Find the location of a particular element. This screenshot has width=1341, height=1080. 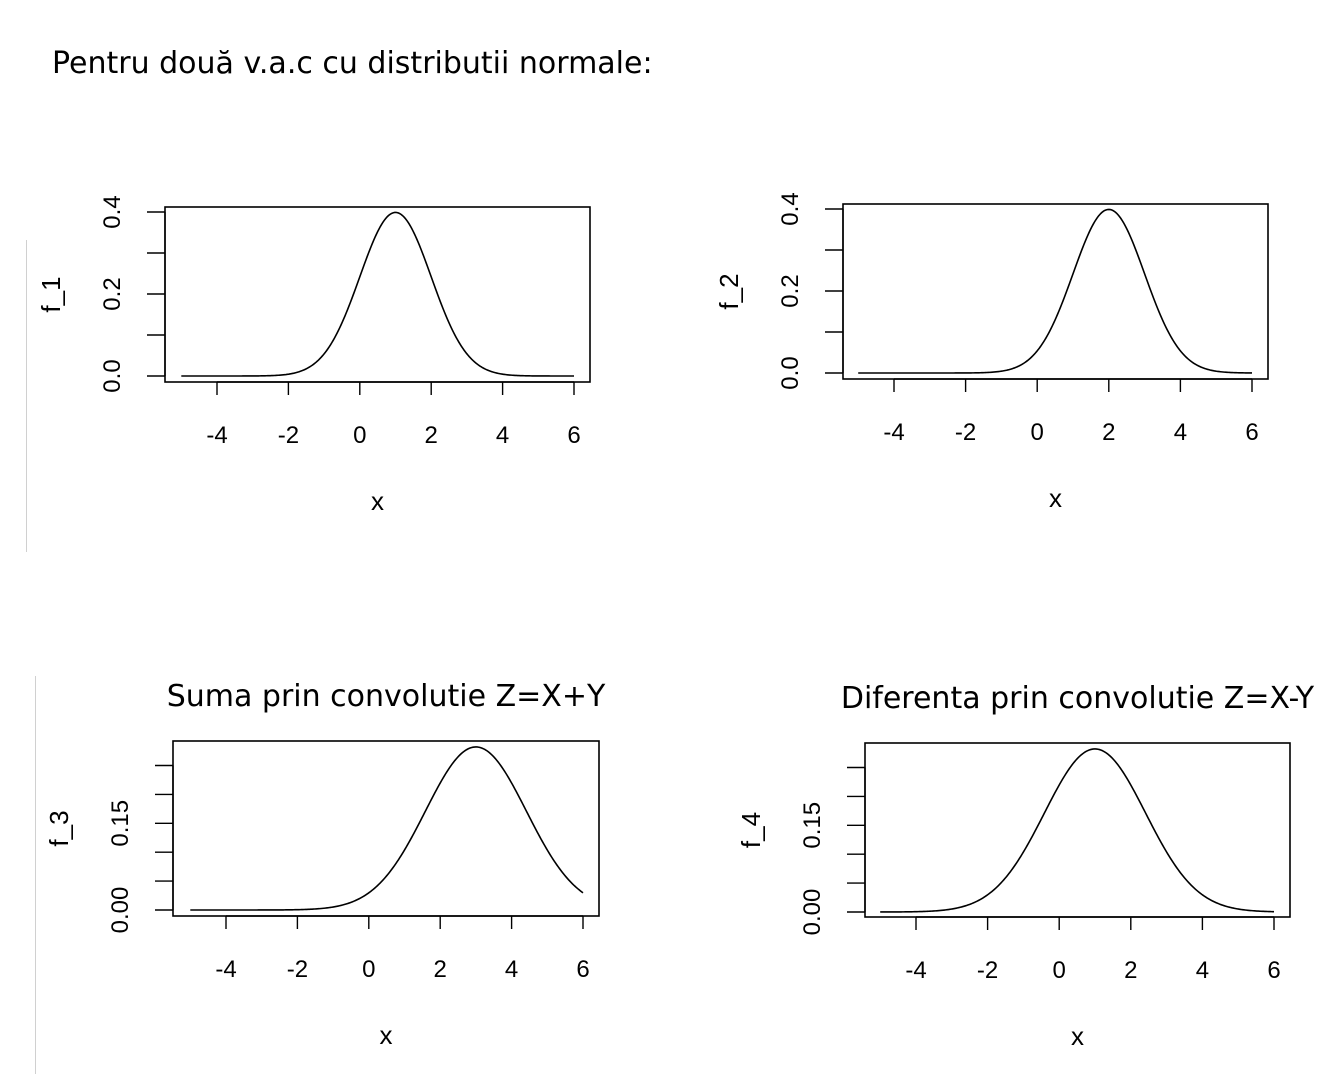

chart-f1: -4 -2 0 2 4 6 0.0 0.2 0.4 x f_1 is located at coordinates (313, 355).